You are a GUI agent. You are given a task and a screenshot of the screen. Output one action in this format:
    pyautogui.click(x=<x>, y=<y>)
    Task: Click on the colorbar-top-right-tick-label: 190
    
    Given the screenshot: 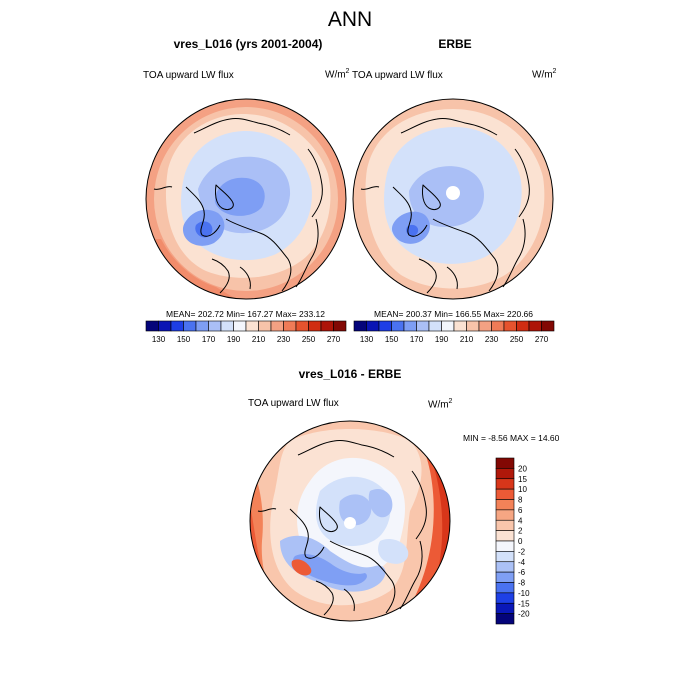 What is the action you would take?
    pyautogui.click(x=442, y=339)
    